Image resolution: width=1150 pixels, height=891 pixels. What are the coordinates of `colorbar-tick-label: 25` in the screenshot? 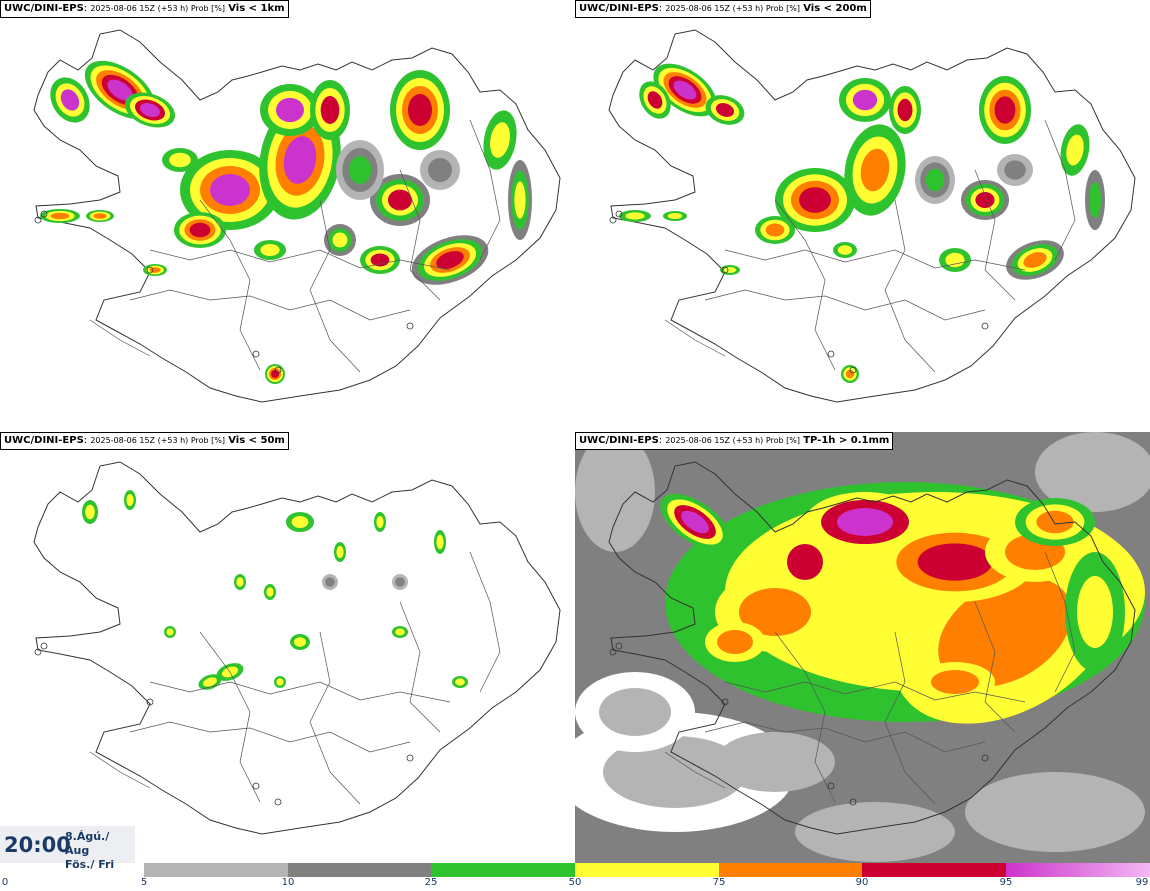 It's located at (431, 882).